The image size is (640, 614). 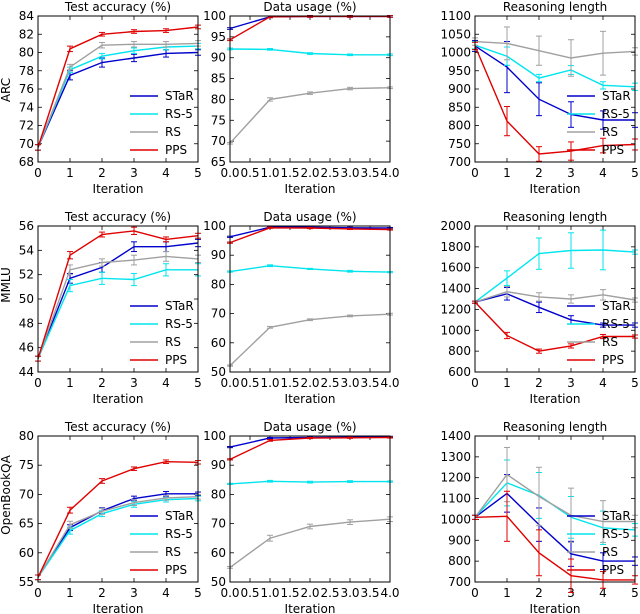 What do you see at coordinates (349, 593) in the screenshot?
I see `x-tick-label: 3.0` at bounding box center [349, 593].